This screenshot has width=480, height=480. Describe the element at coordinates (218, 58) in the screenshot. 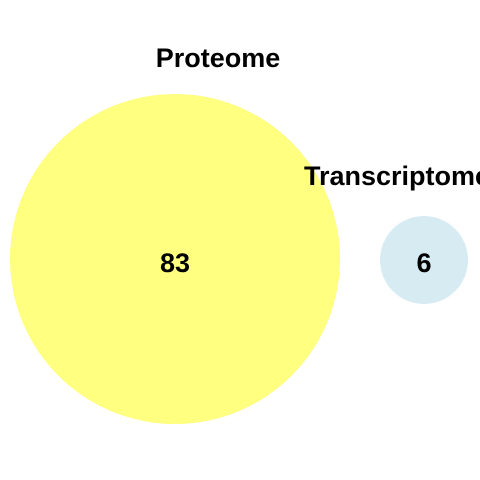

I see `proteome-set-label: Proteome` at that location.